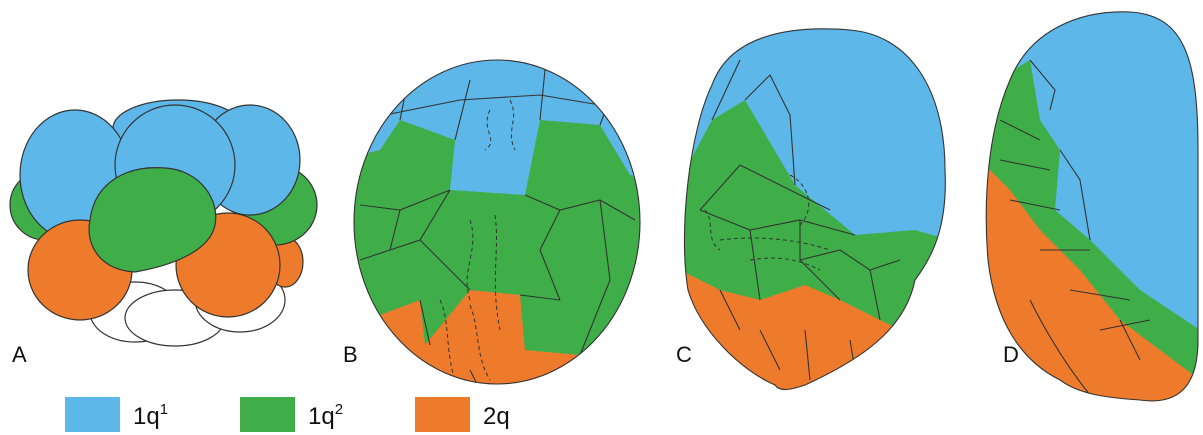 The image size is (1203, 435). I want to click on legend-label: 1q2, so click(325, 415).